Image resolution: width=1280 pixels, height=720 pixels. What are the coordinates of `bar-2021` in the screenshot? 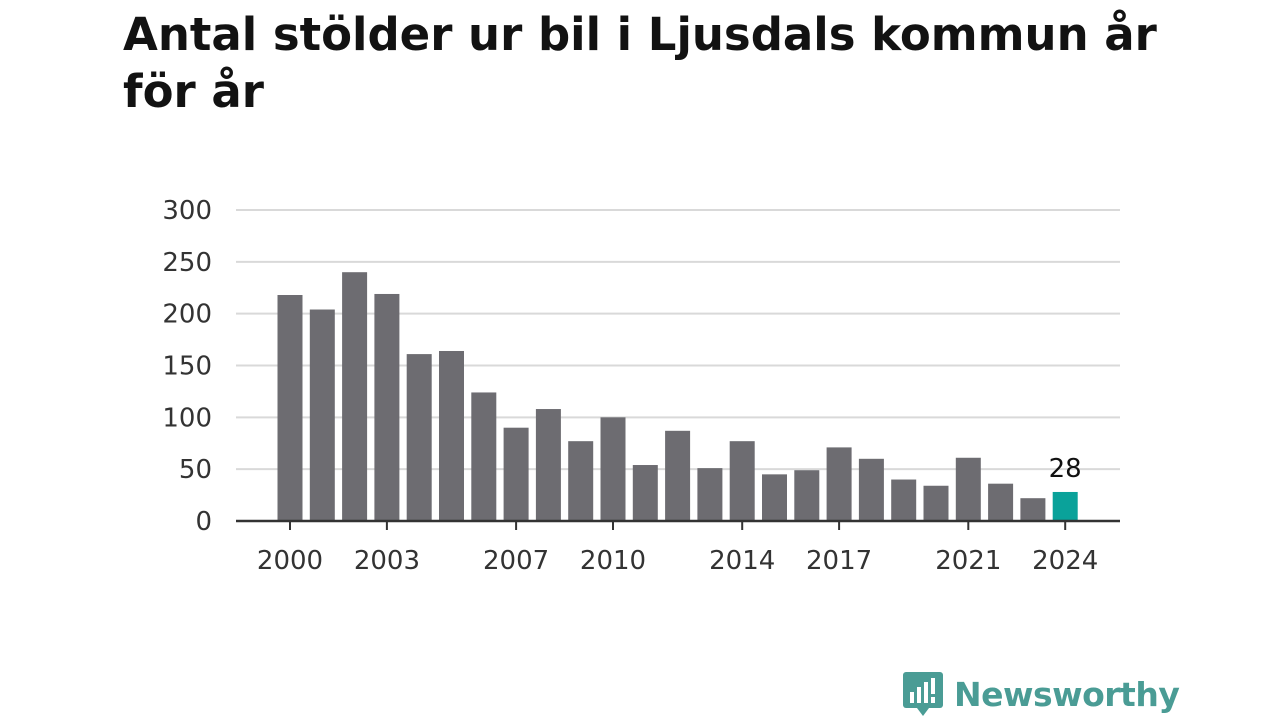 It's located at (968, 489).